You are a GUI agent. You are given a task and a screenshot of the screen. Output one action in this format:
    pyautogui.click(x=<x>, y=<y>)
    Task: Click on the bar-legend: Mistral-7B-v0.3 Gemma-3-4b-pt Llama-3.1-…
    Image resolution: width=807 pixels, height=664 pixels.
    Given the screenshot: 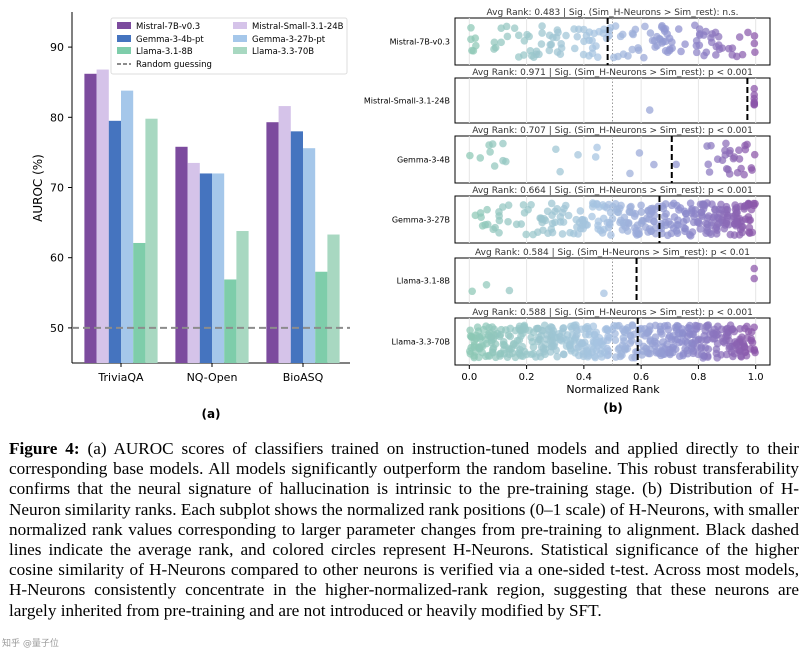 What is the action you would take?
    pyautogui.click(x=229, y=46)
    